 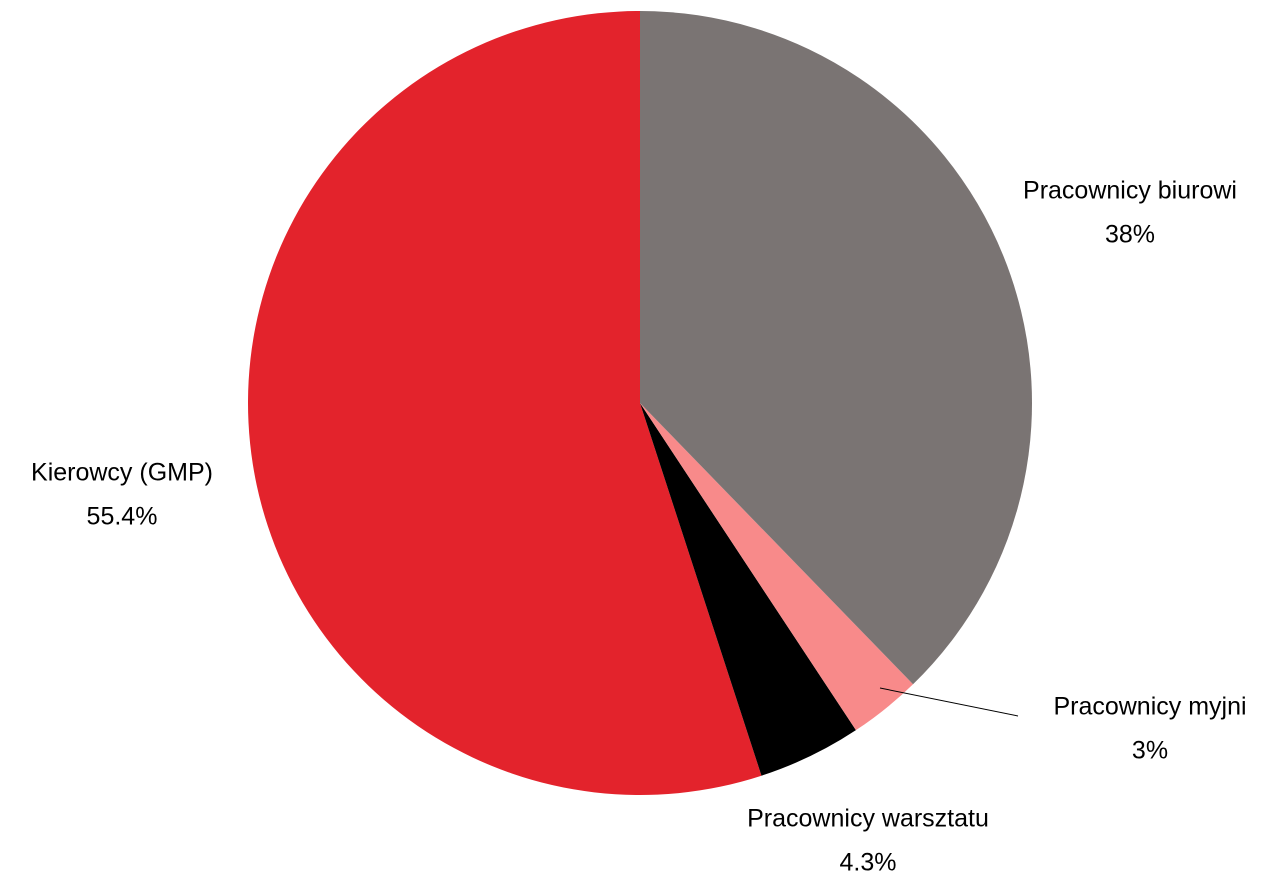 What do you see at coordinates (122, 473) in the screenshot?
I see `slice-label: Kierowcy (GMP)` at bounding box center [122, 473].